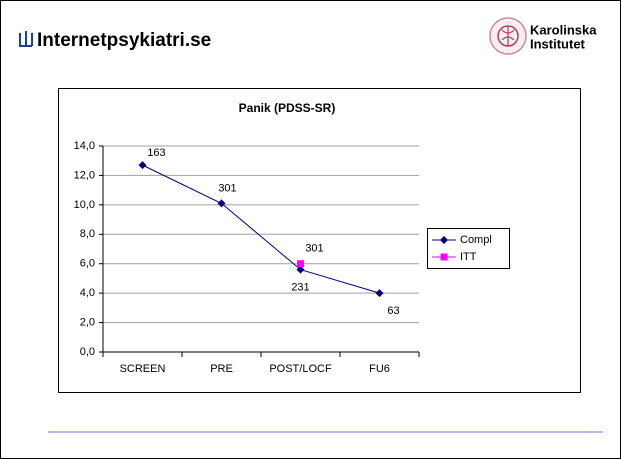 The image size is (621, 459). I want to click on y-tick-label: 2,0, so click(87, 322).